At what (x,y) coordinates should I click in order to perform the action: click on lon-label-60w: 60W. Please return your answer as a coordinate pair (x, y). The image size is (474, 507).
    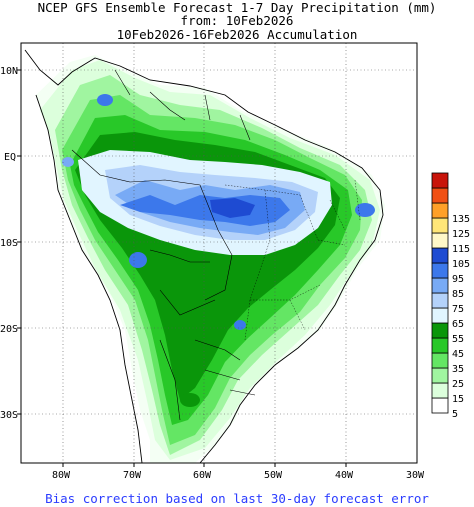
    Looking at the image, I should click on (202, 475).